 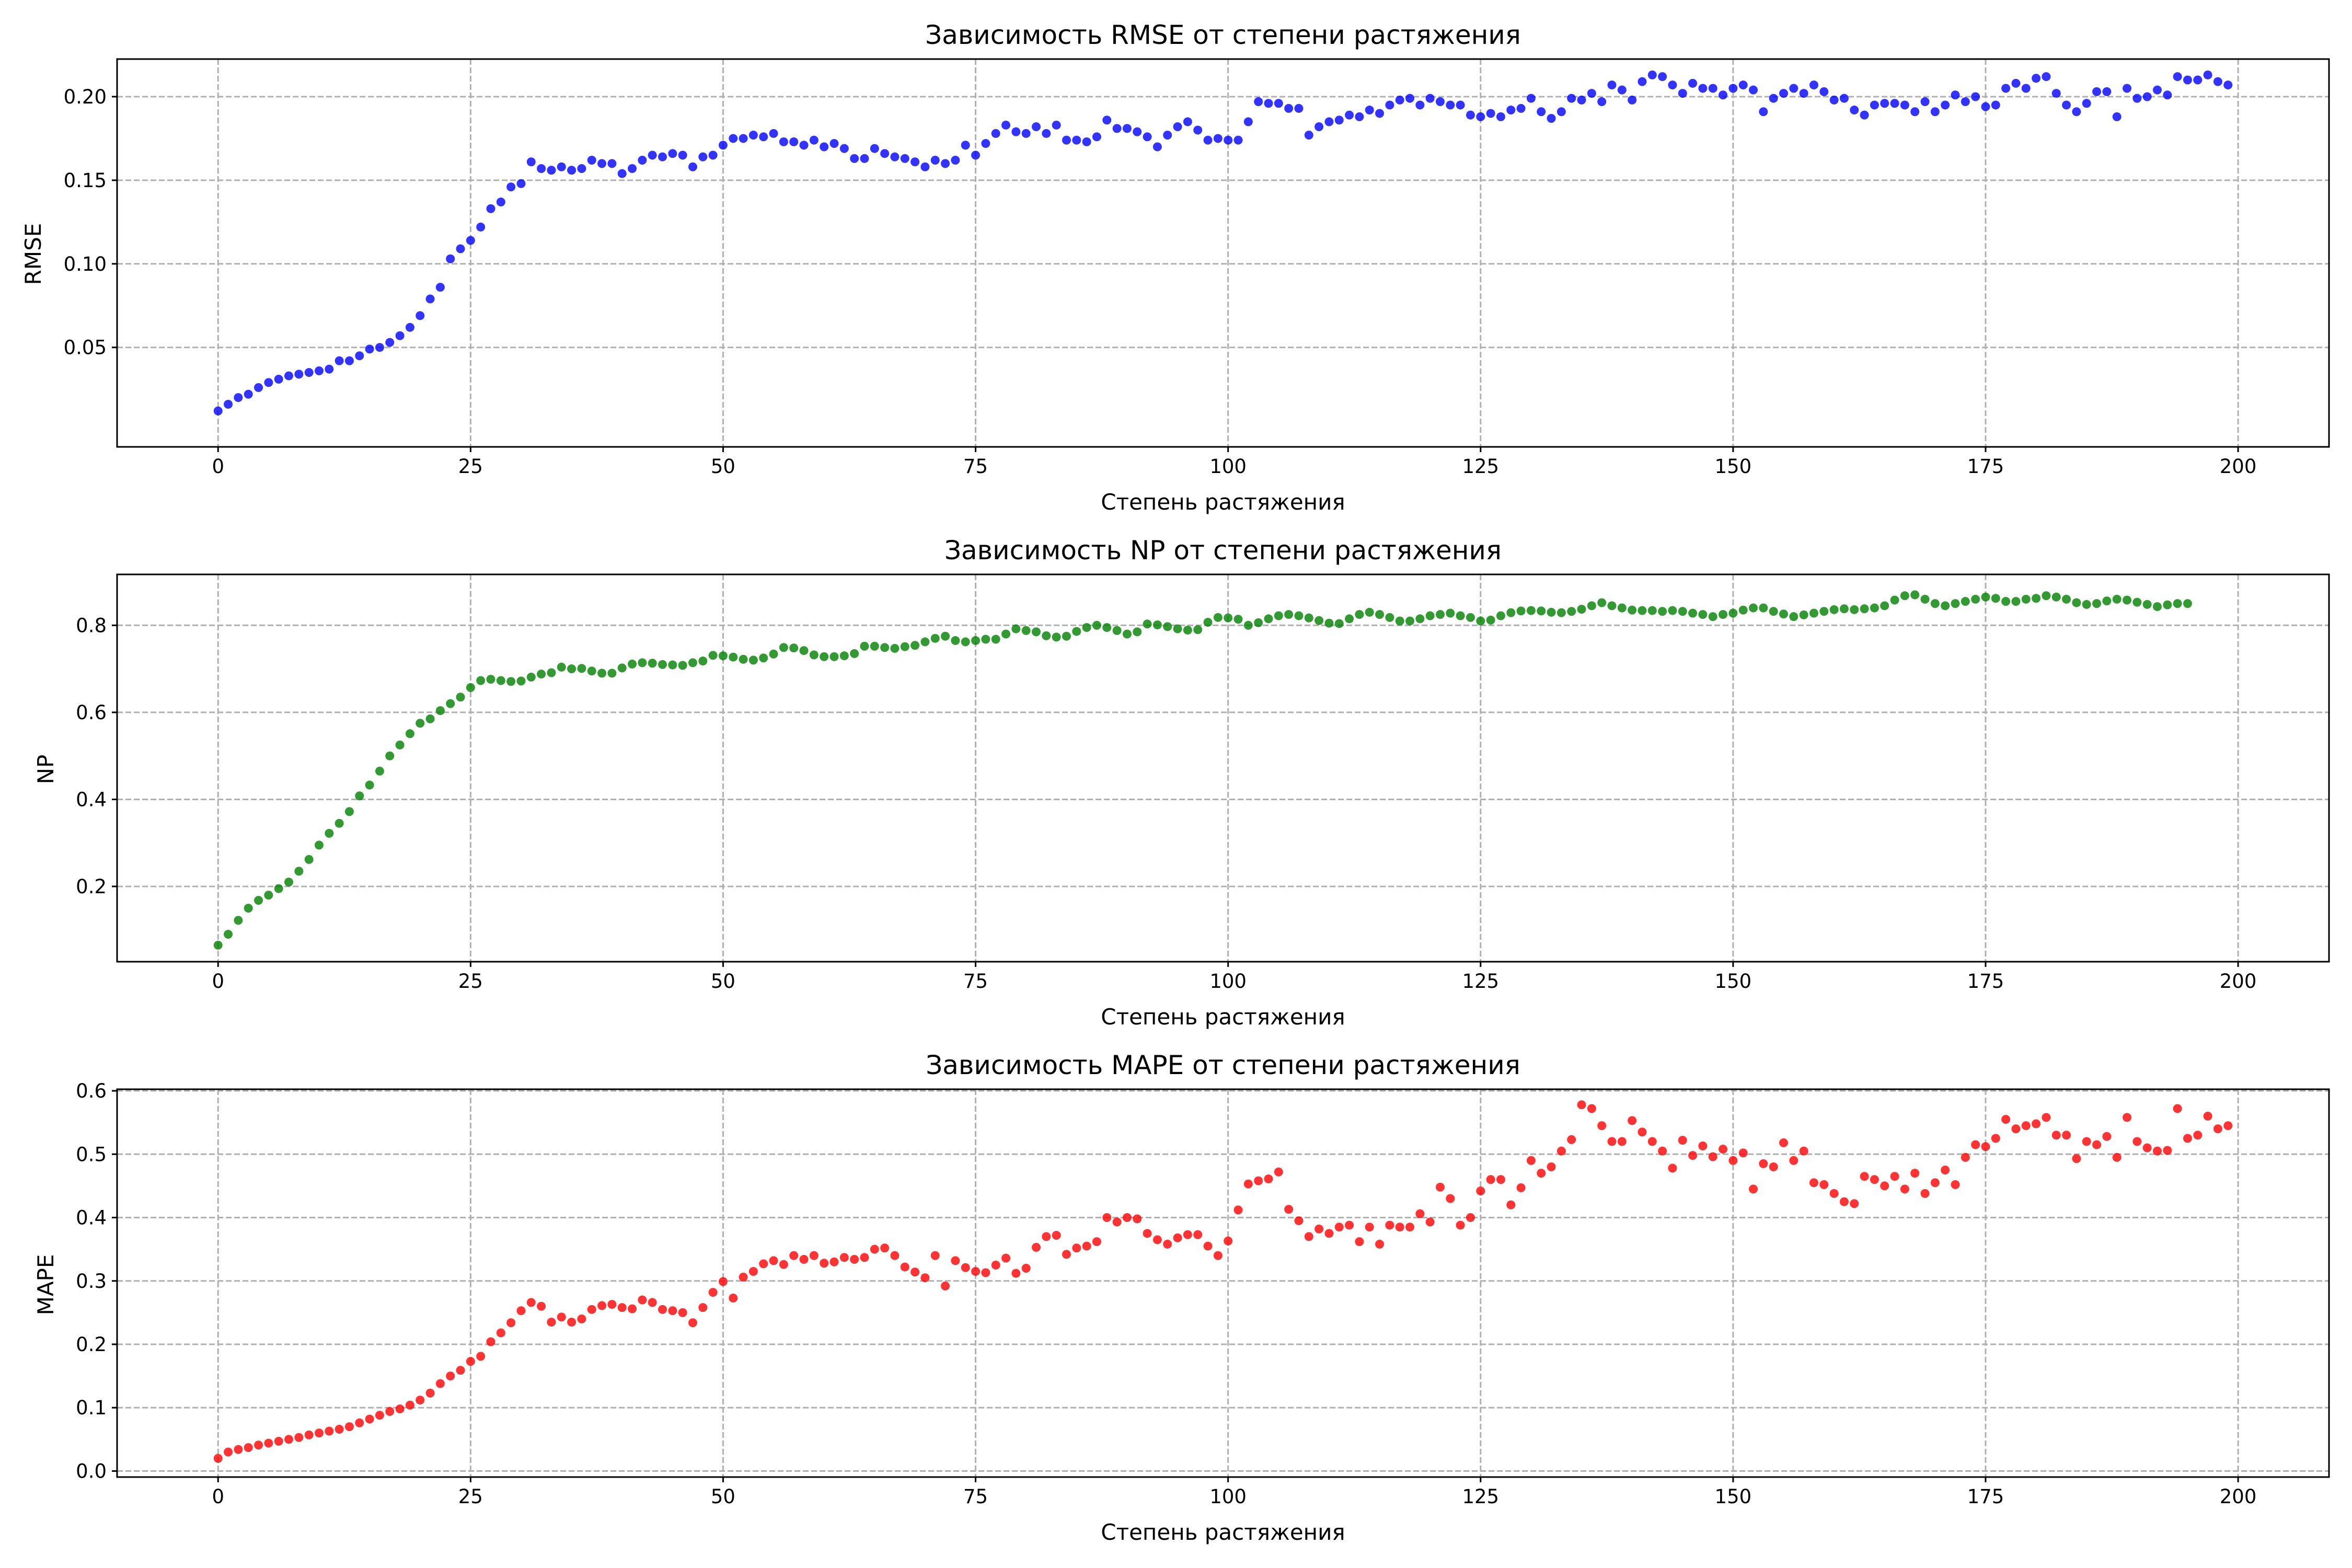 I want to click on mape-x-tick-label: 0, so click(x=218, y=1496).